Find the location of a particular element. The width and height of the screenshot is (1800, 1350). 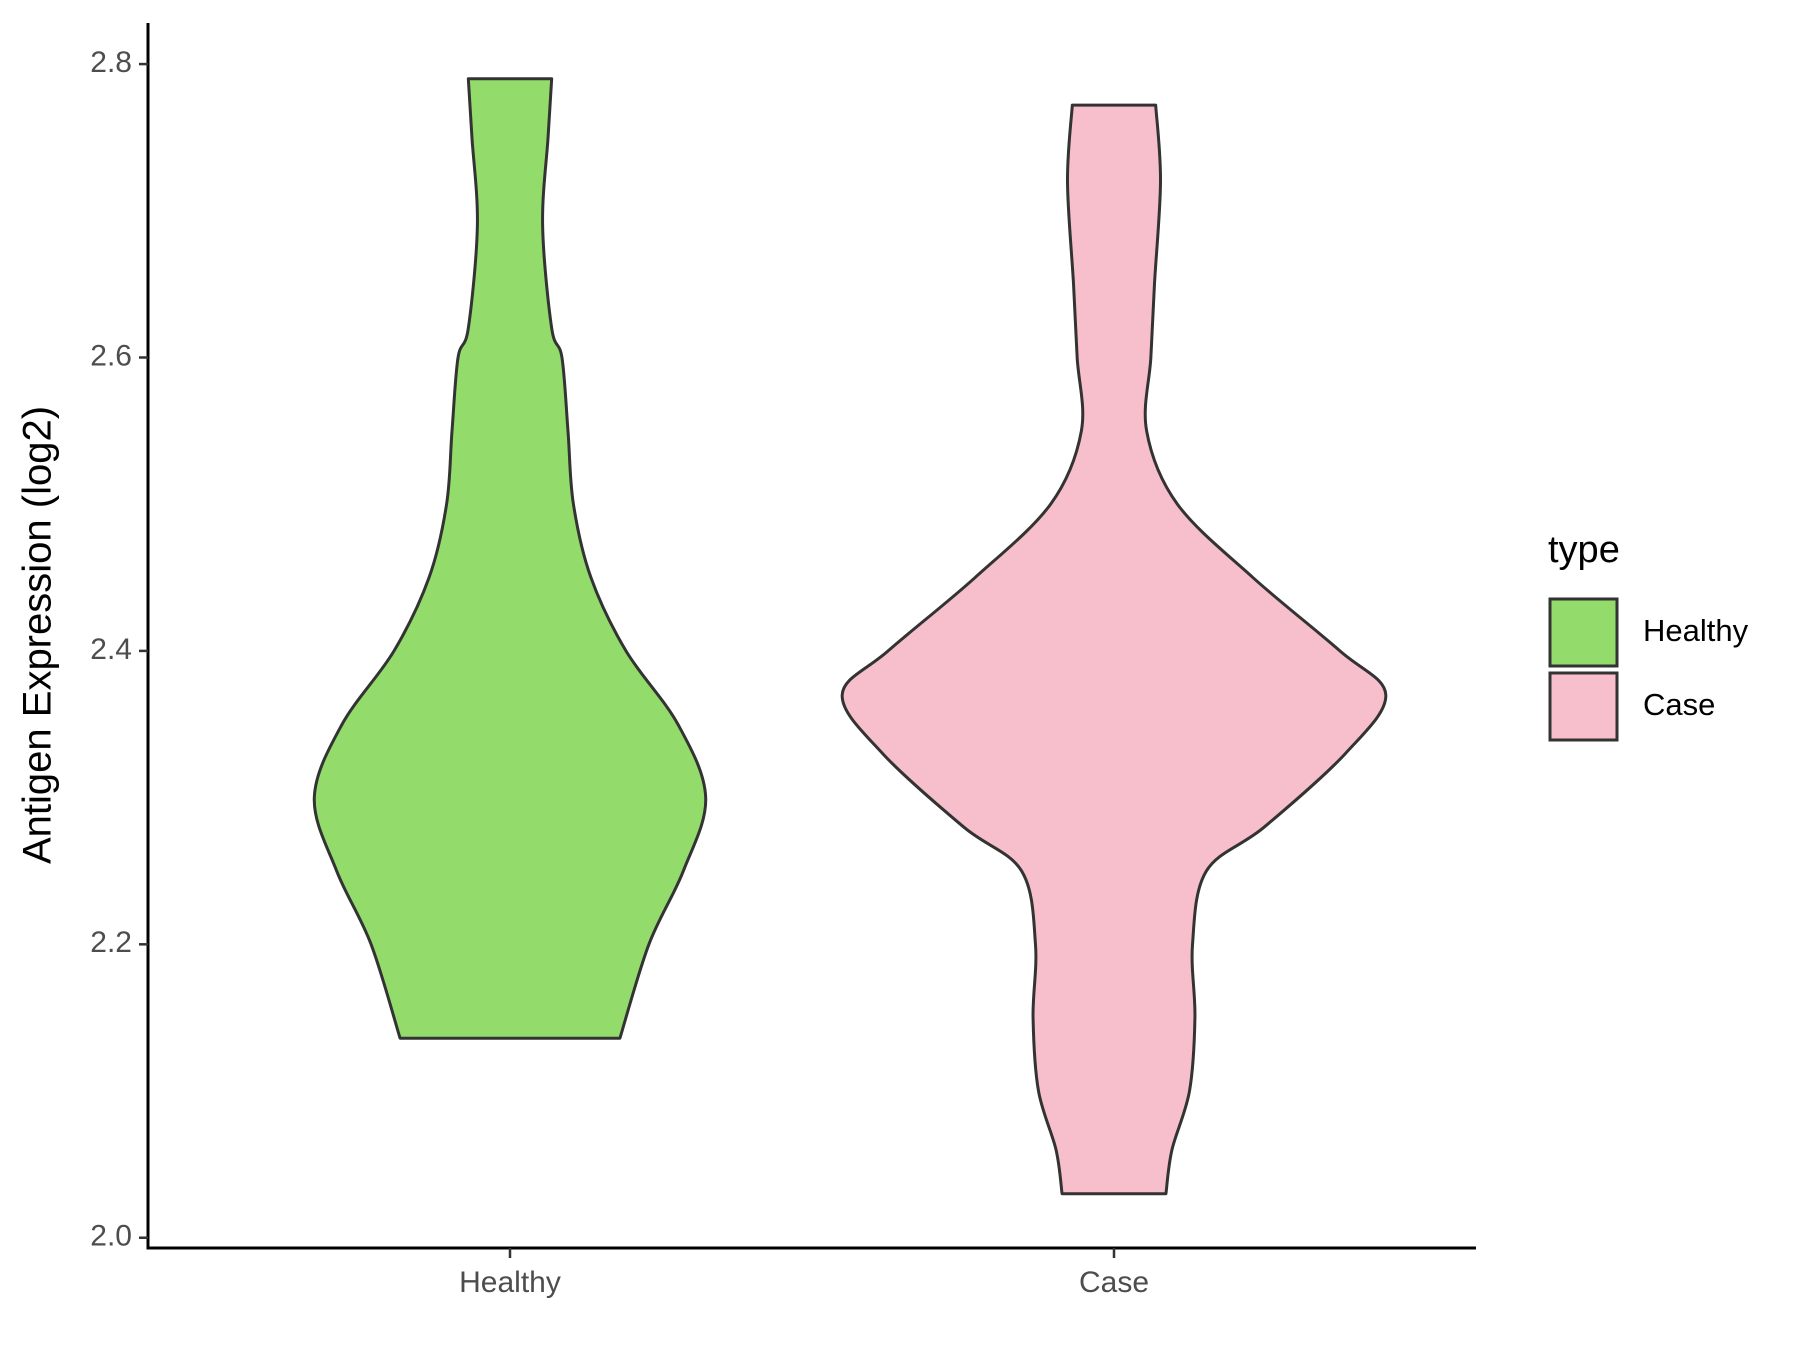

y-tick-label: 2.4 is located at coordinates (111, 649).